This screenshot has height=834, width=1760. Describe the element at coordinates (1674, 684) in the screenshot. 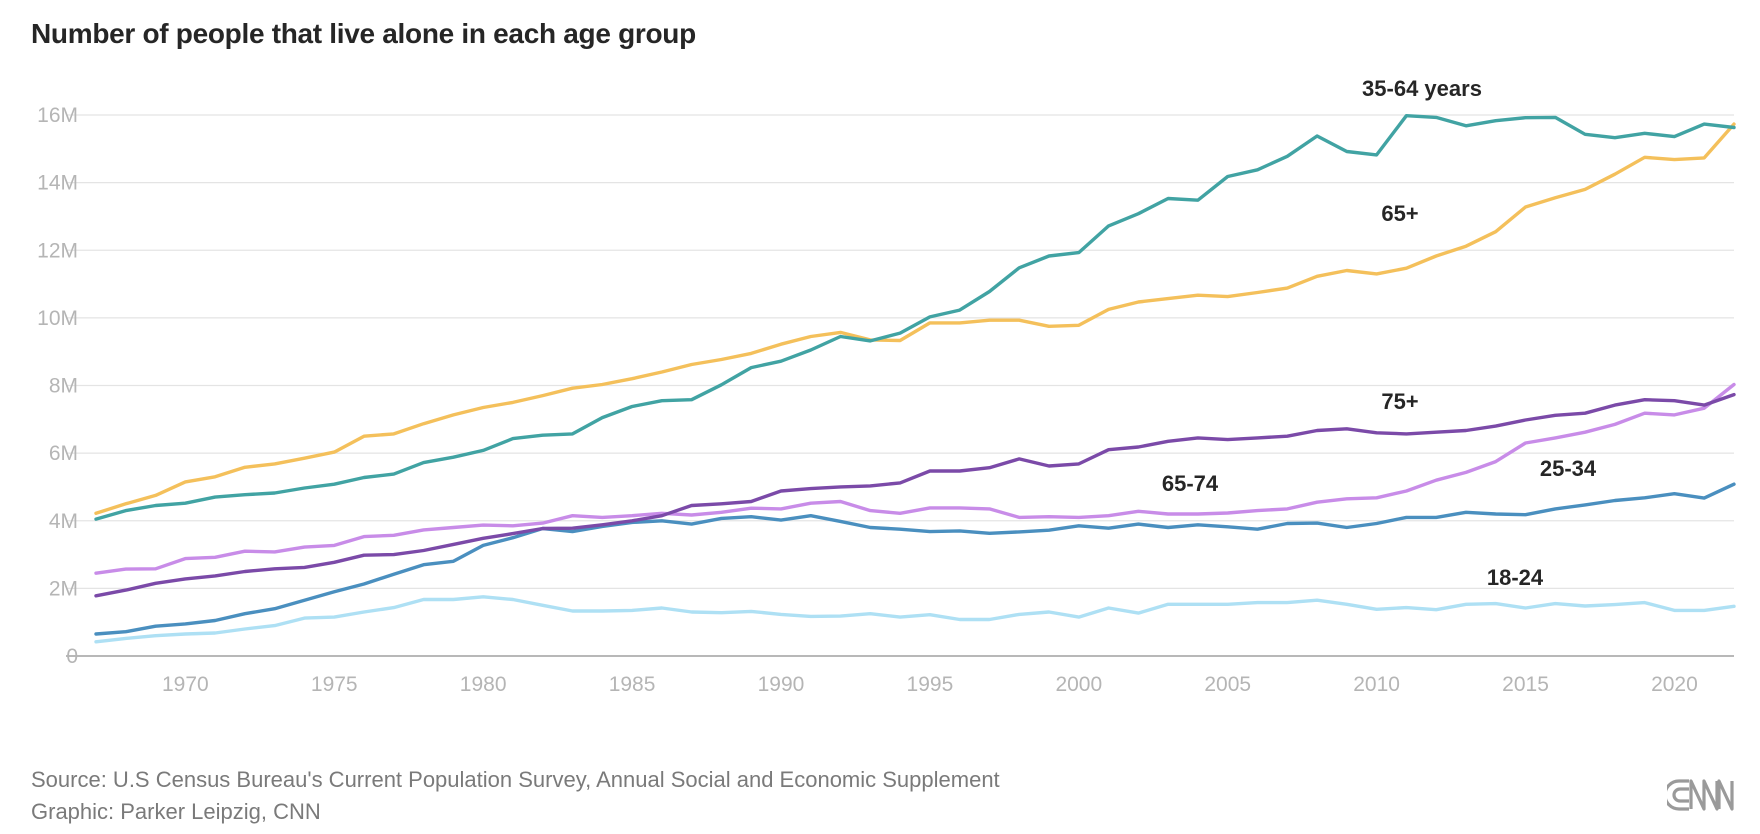

I see `x-tick-label: 2020` at that location.